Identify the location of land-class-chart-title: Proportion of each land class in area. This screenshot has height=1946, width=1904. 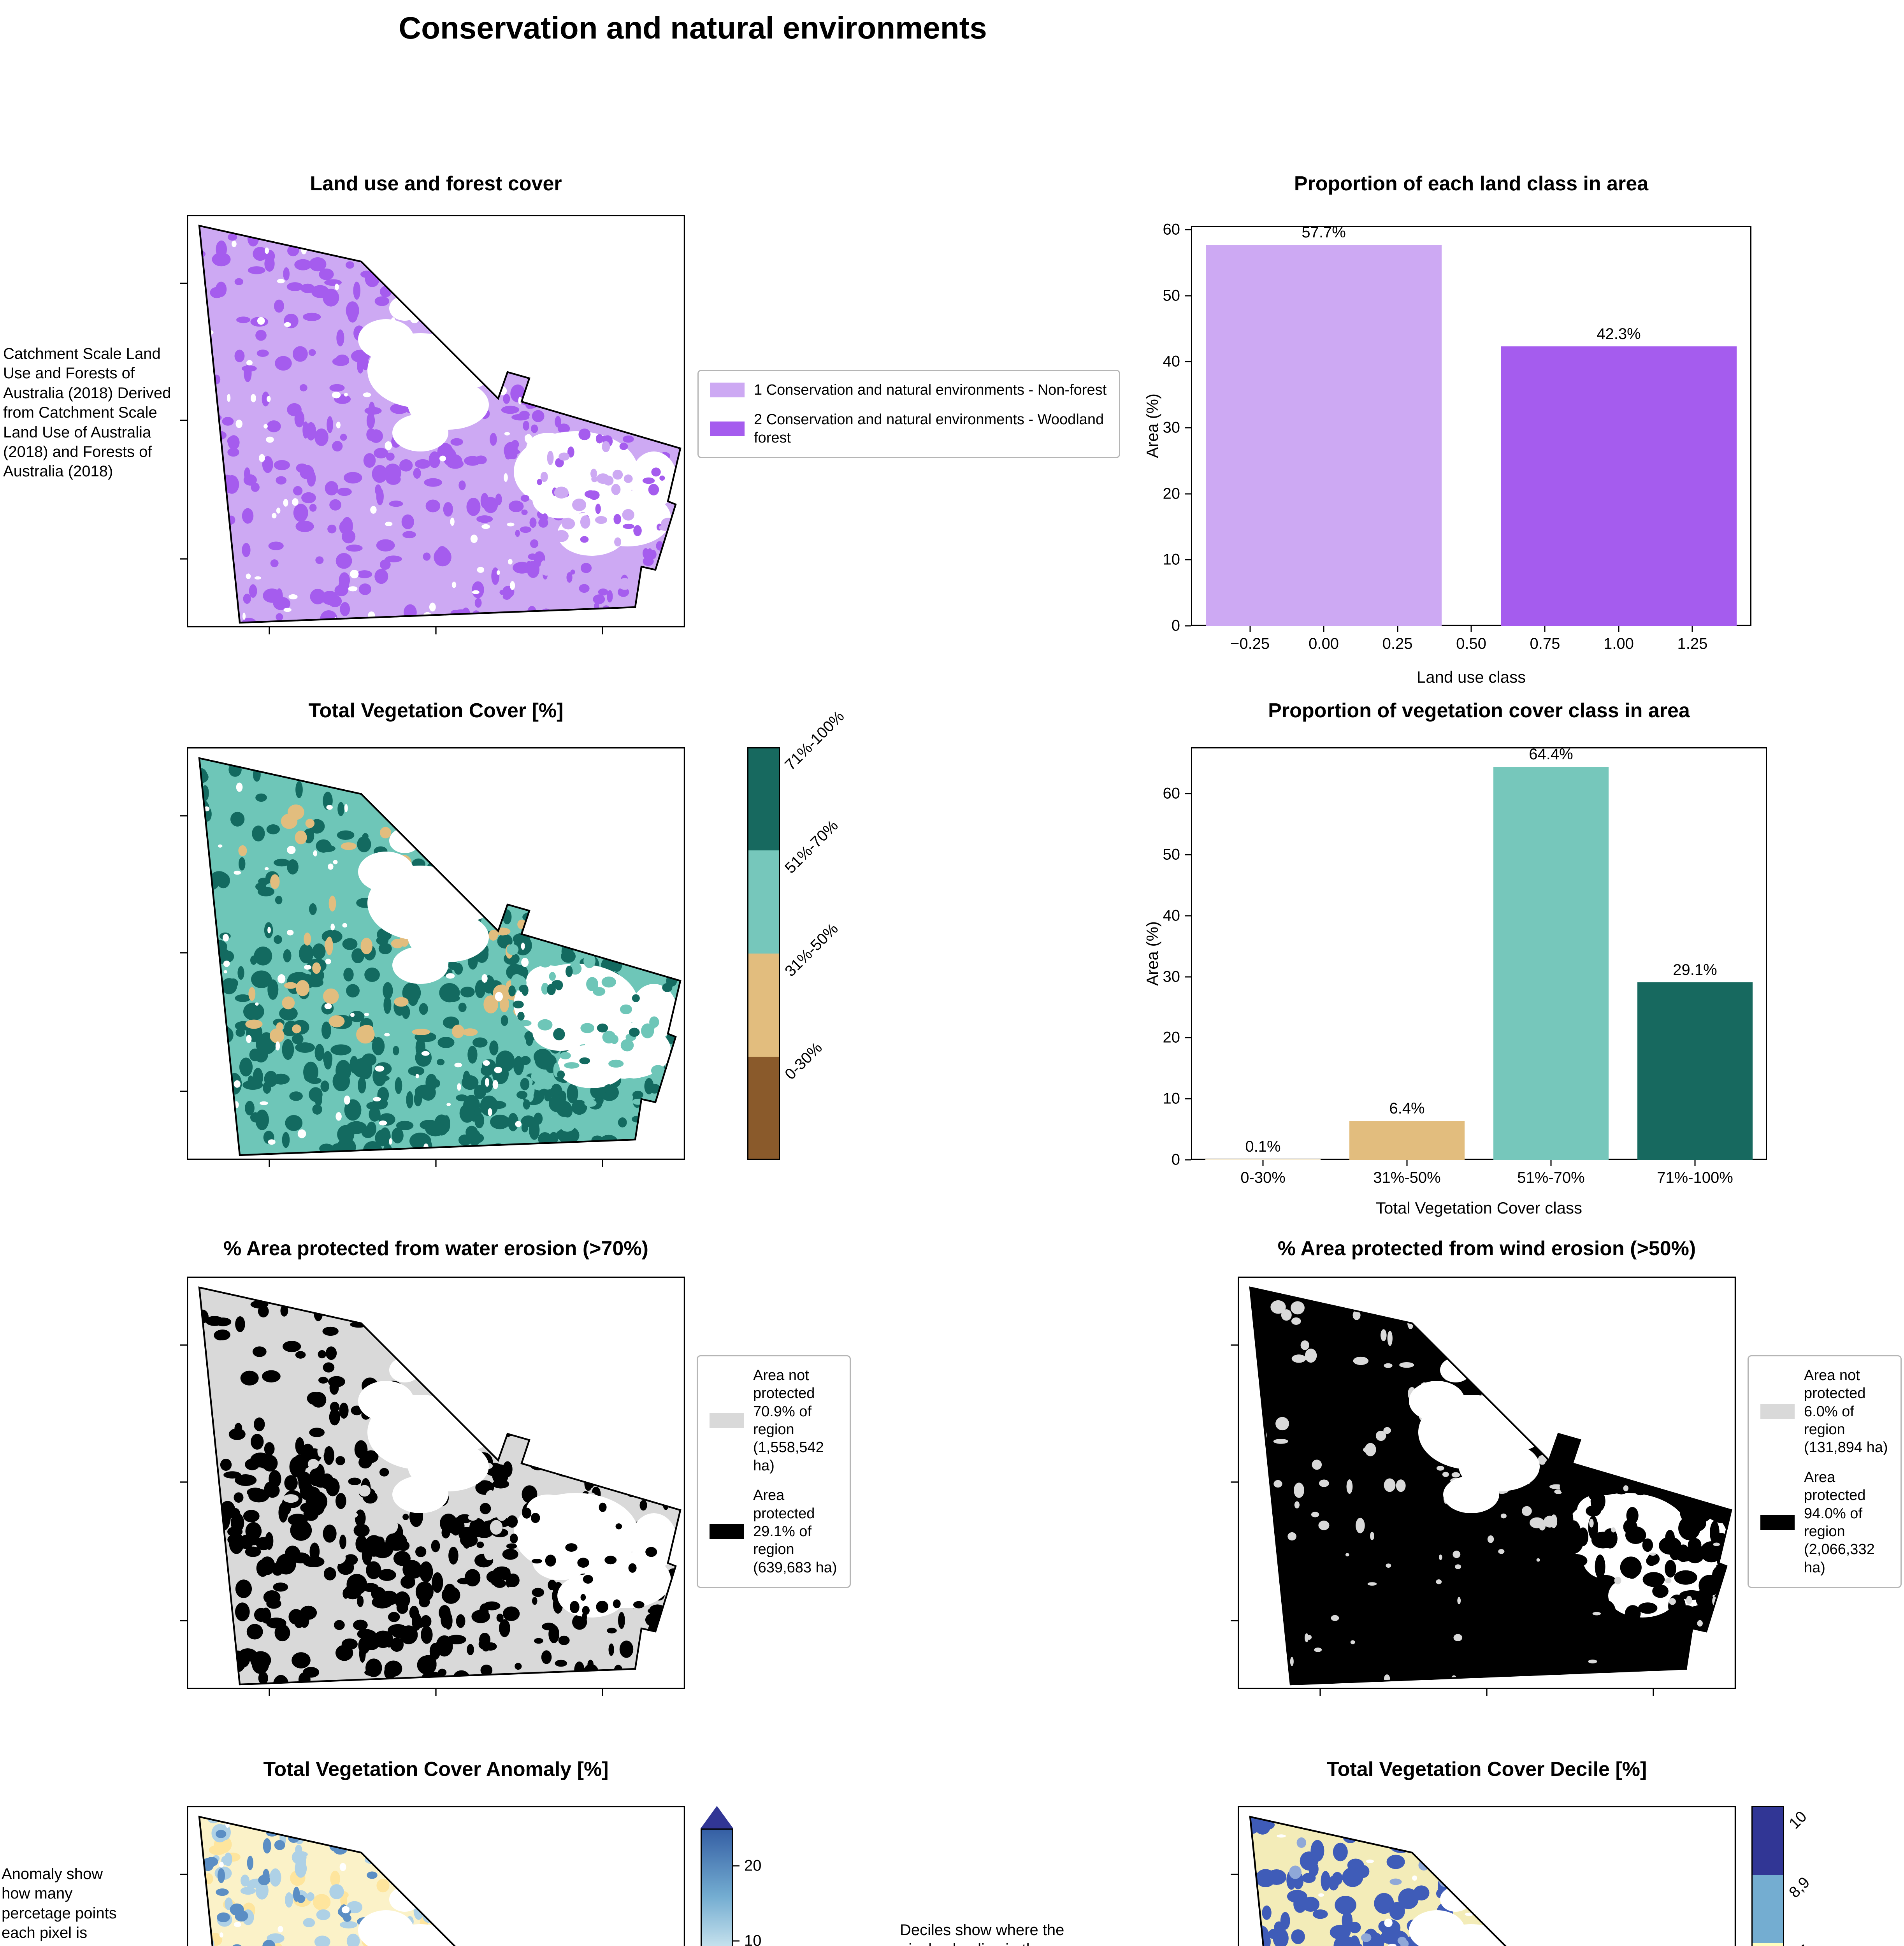
(1472, 183).